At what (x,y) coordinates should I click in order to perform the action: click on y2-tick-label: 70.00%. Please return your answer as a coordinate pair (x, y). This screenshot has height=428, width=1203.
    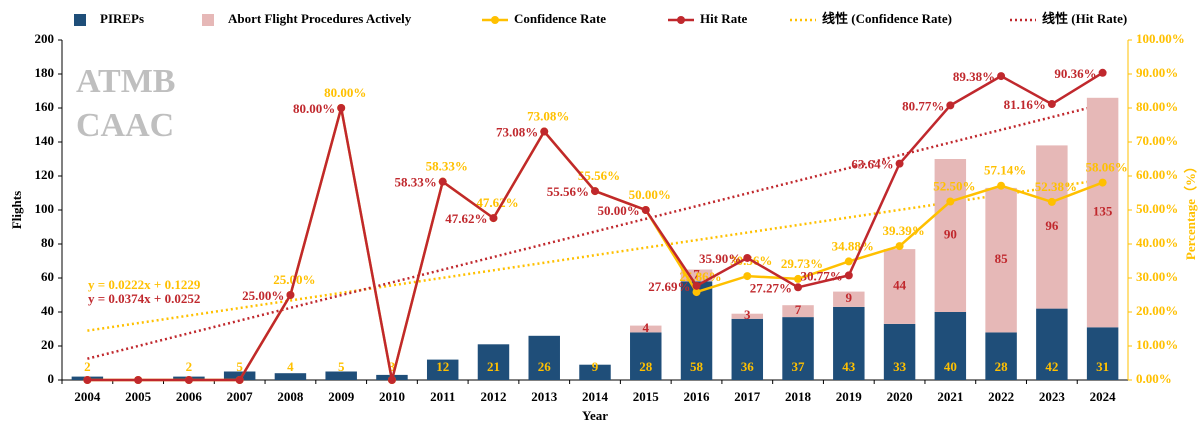
    Looking at the image, I should click on (1157, 140).